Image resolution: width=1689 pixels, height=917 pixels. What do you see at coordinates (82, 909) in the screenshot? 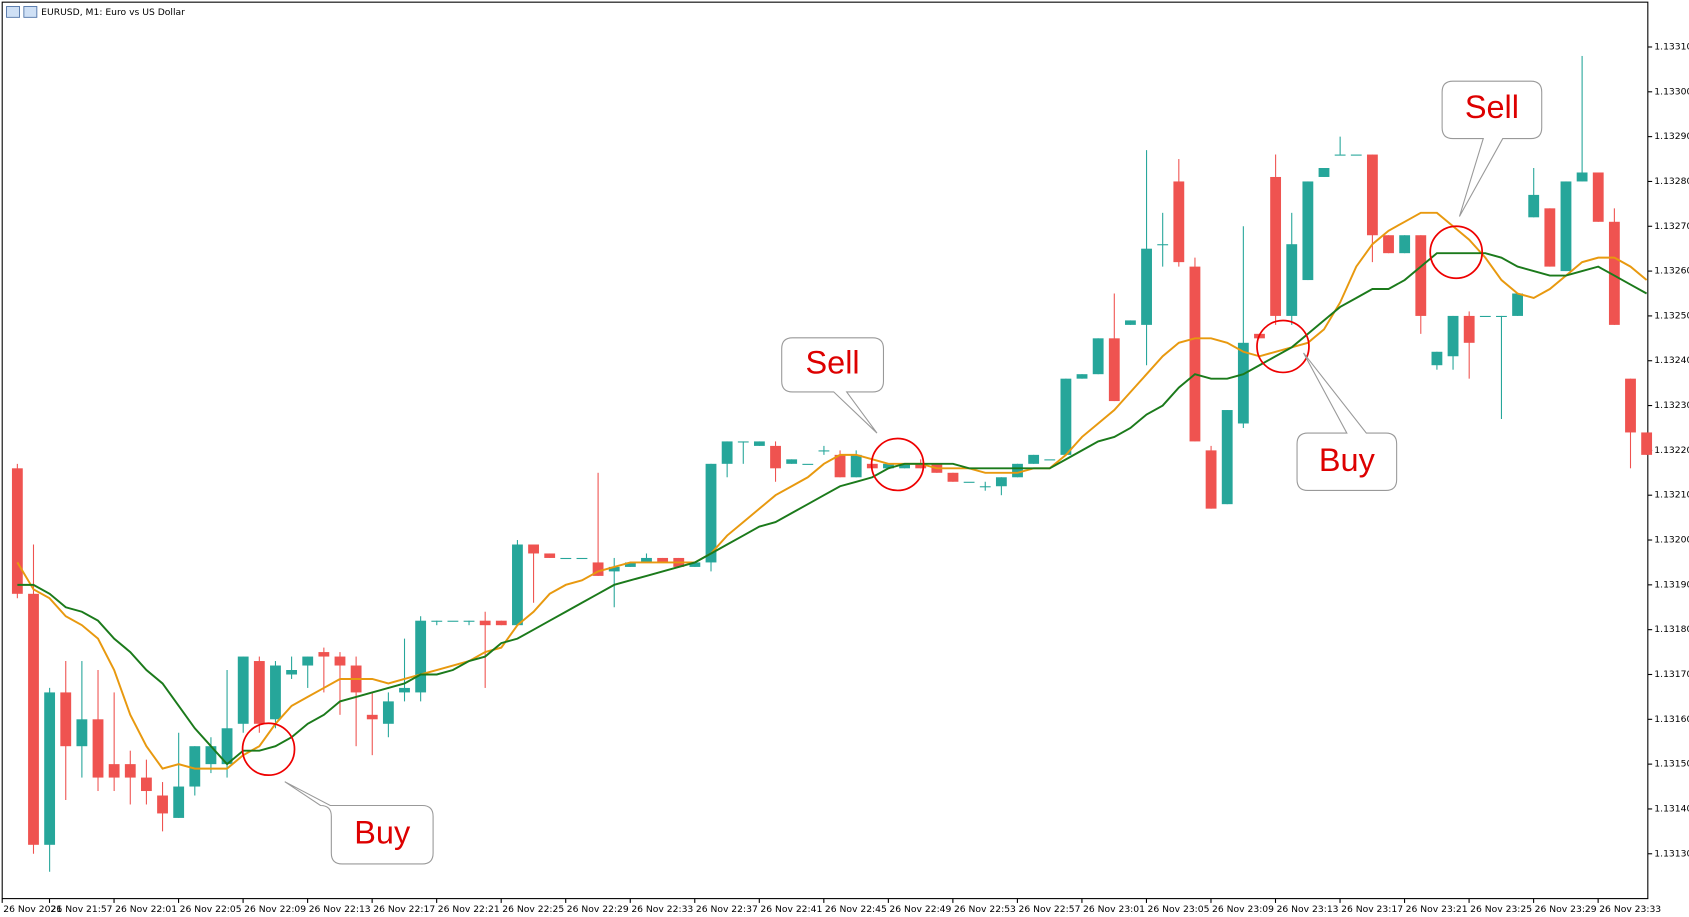
I see `x-tick-label: 26 Nov 21:57` at bounding box center [82, 909].